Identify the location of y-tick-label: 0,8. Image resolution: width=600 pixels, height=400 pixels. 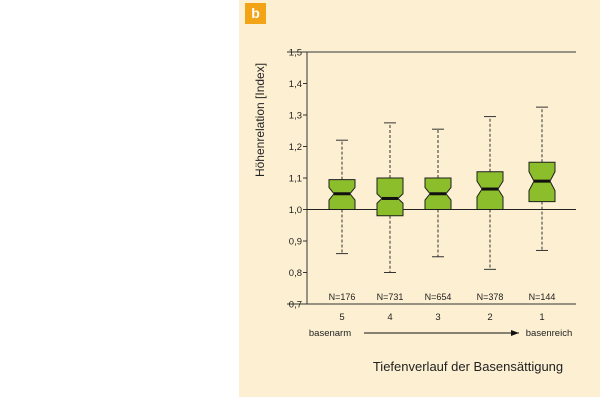
(295, 273).